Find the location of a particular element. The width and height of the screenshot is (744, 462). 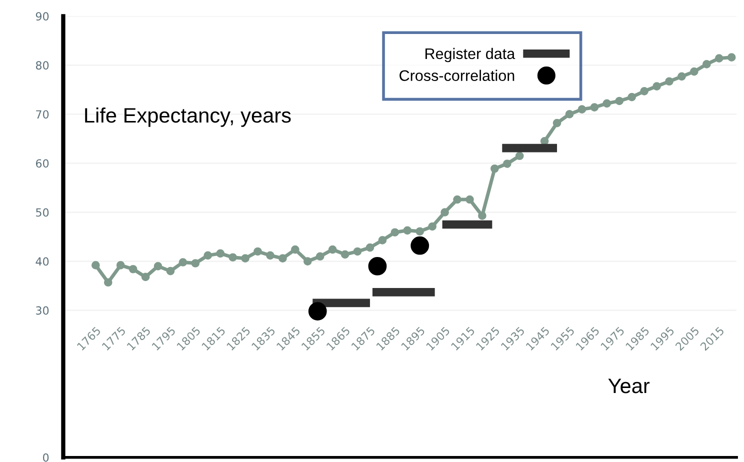

x-axis-title: Year is located at coordinates (629, 386).